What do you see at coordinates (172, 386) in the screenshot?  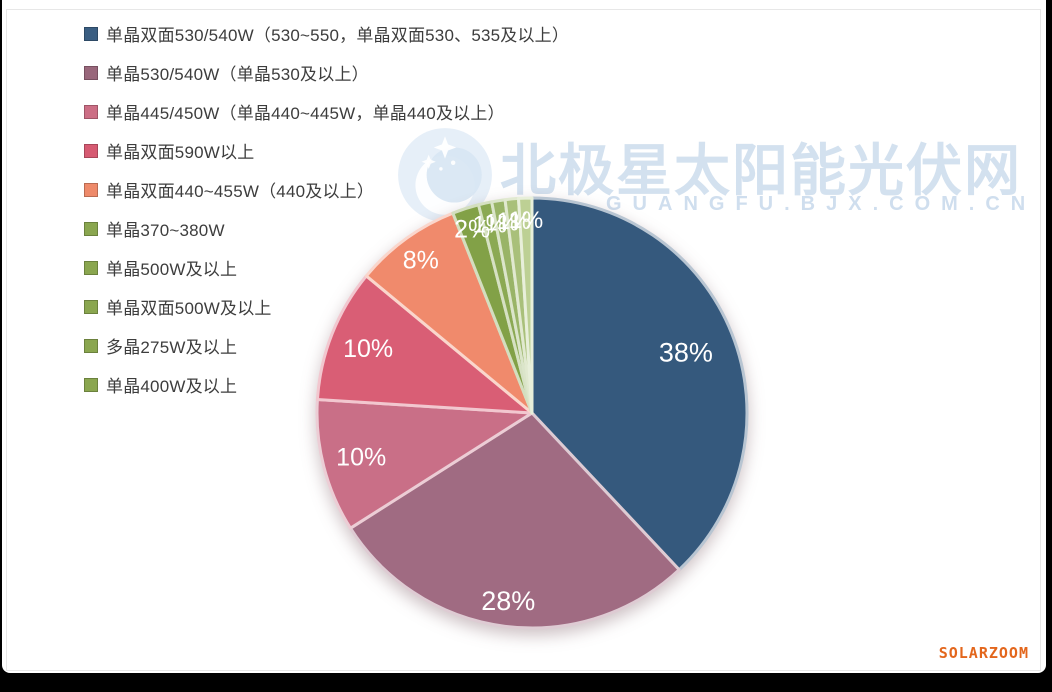 I see `legend-label: 单晶400W及以上` at bounding box center [172, 386].